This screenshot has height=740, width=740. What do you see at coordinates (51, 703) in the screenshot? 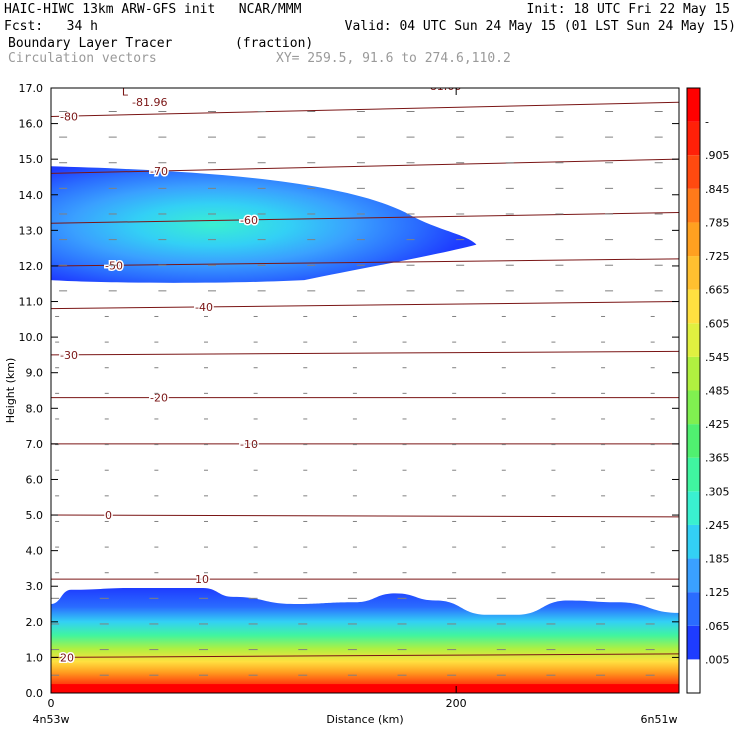
I see `x-tick-label: 0` at bounding box center [51, 703].